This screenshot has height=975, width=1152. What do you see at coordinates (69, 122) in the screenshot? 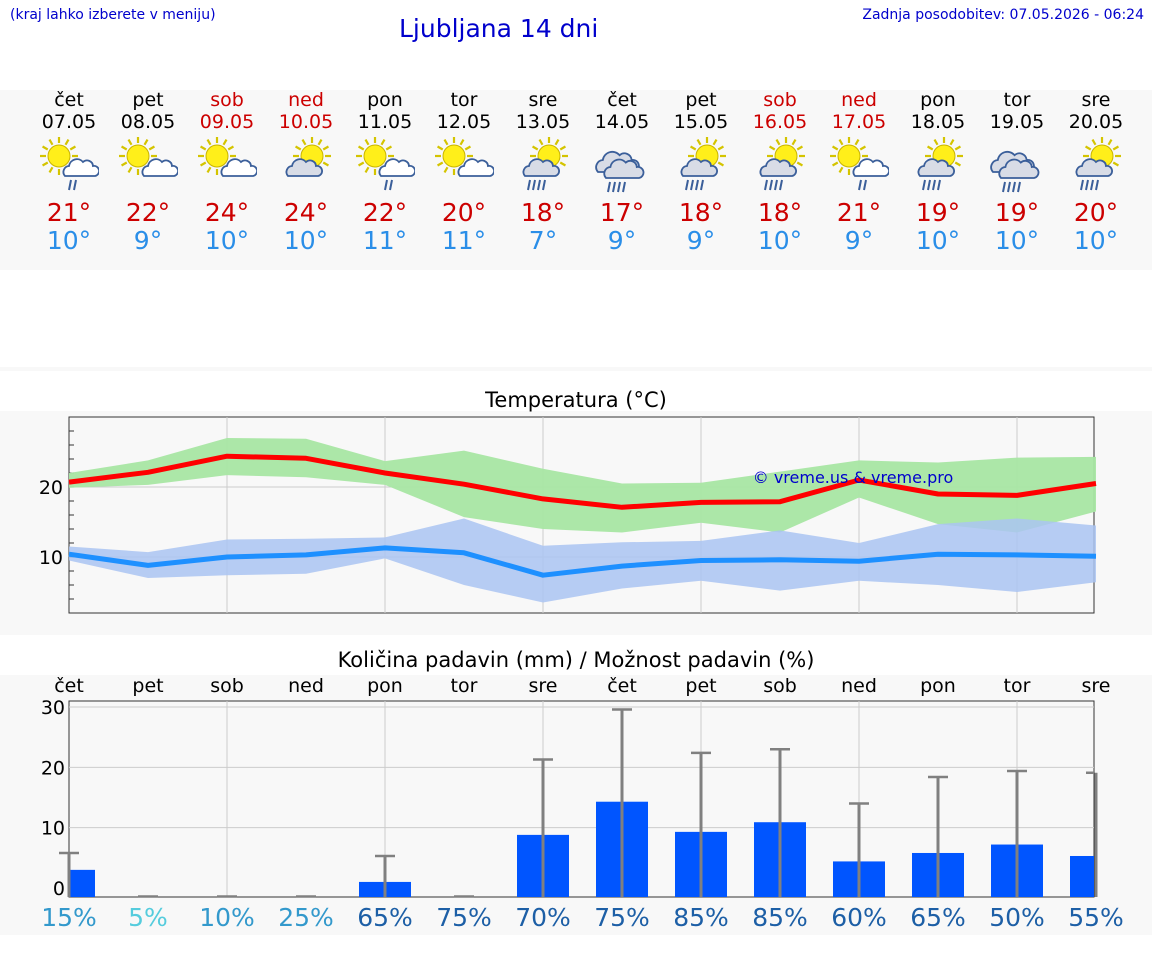
I see `day-date: 07.05` at bounding box center [69, 122].